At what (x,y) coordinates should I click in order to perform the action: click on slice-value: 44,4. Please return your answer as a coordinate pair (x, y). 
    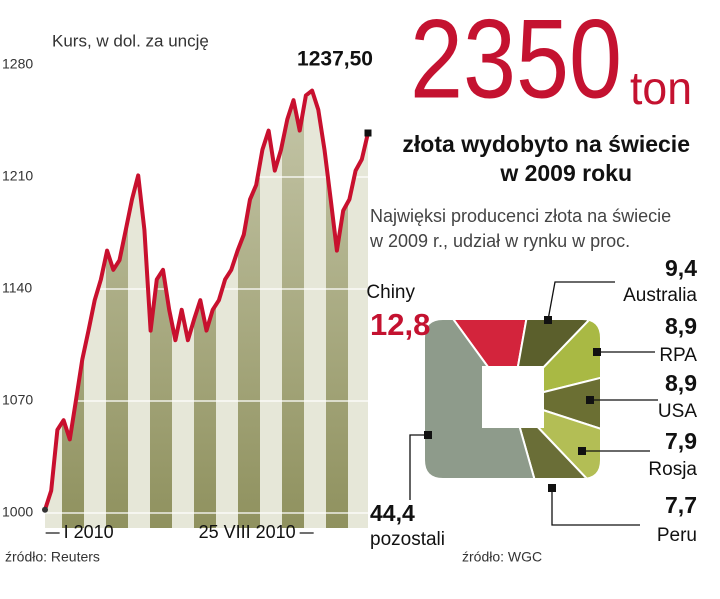
    Looking at the image, I should click on (392, 513).